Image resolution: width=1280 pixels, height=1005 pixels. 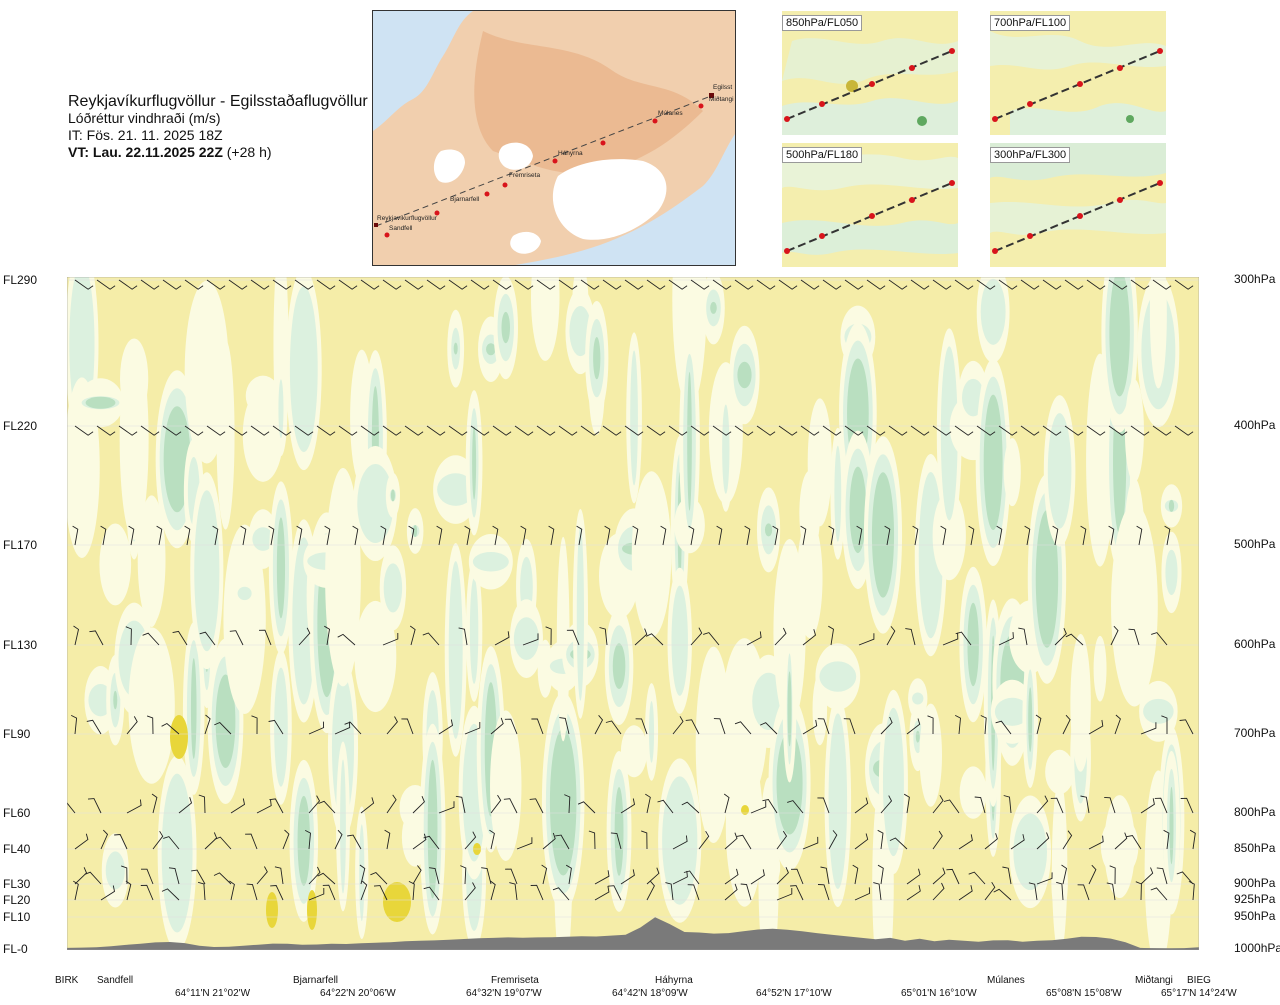 What do you see at coordinates (144, 118) in the screenshot?
I see `variable-subtitle: Lóðréttur vindhraði (m/s)` at bounding box center [144, 118].